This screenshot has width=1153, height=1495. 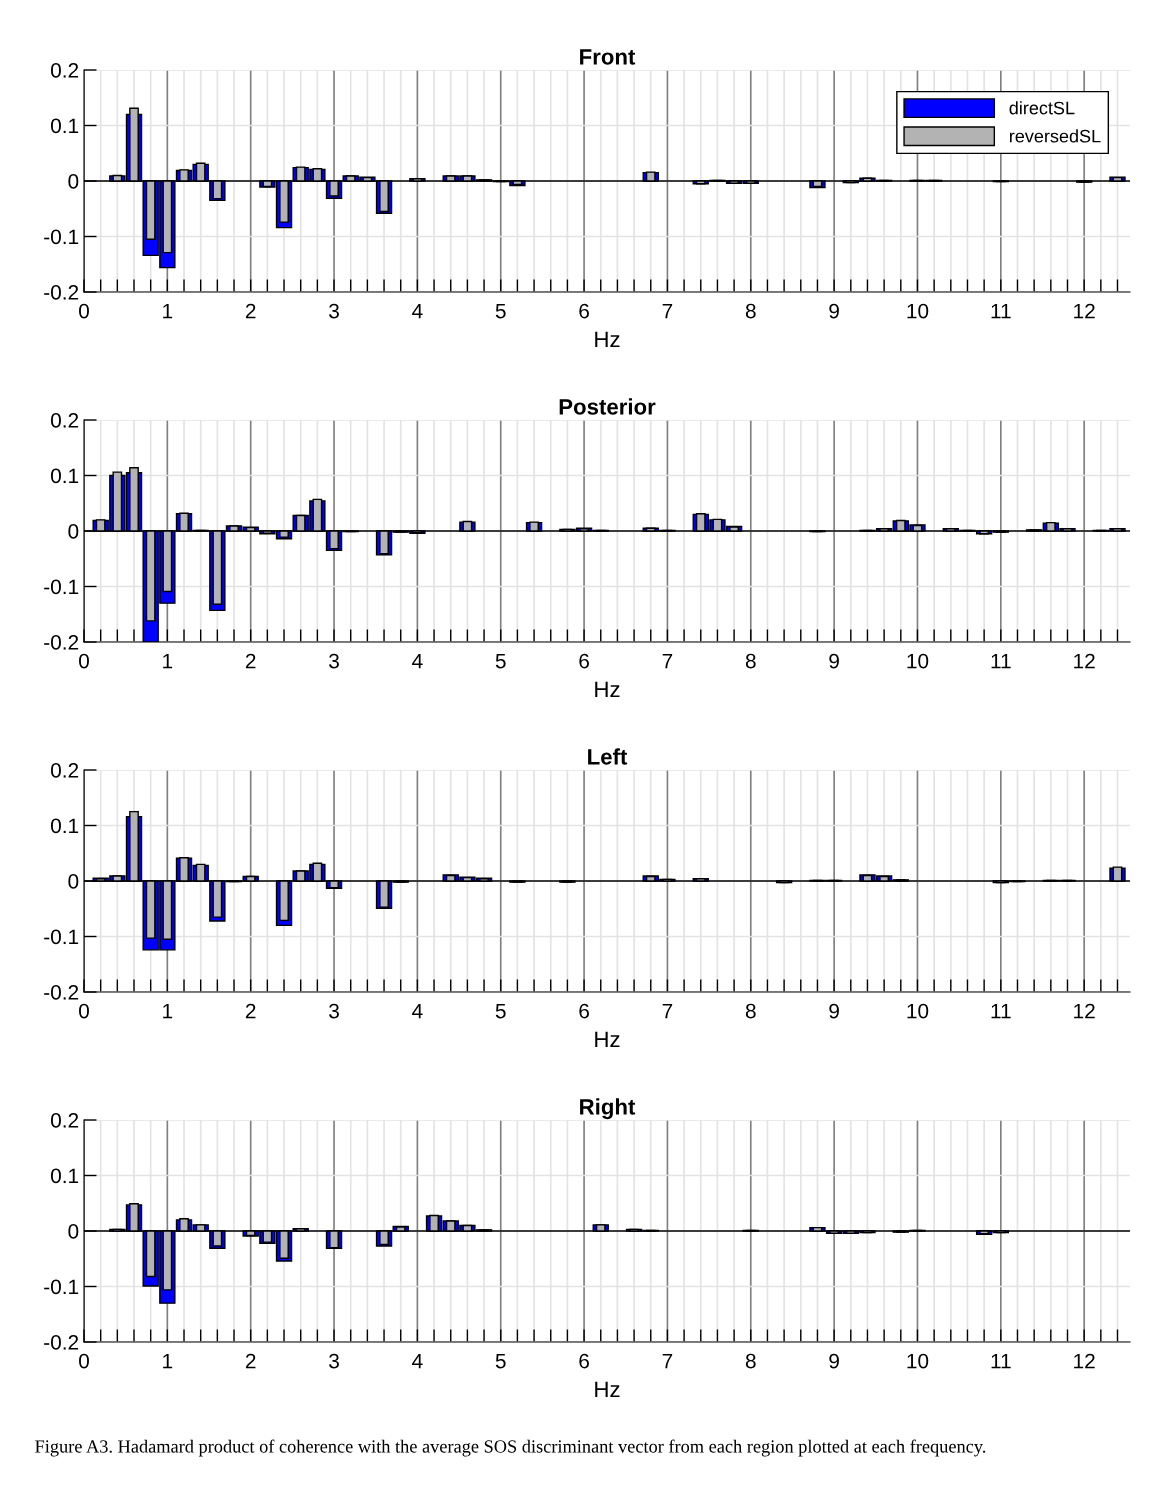 I want to click on chart-title: Right, so click(x=608, y=1109).